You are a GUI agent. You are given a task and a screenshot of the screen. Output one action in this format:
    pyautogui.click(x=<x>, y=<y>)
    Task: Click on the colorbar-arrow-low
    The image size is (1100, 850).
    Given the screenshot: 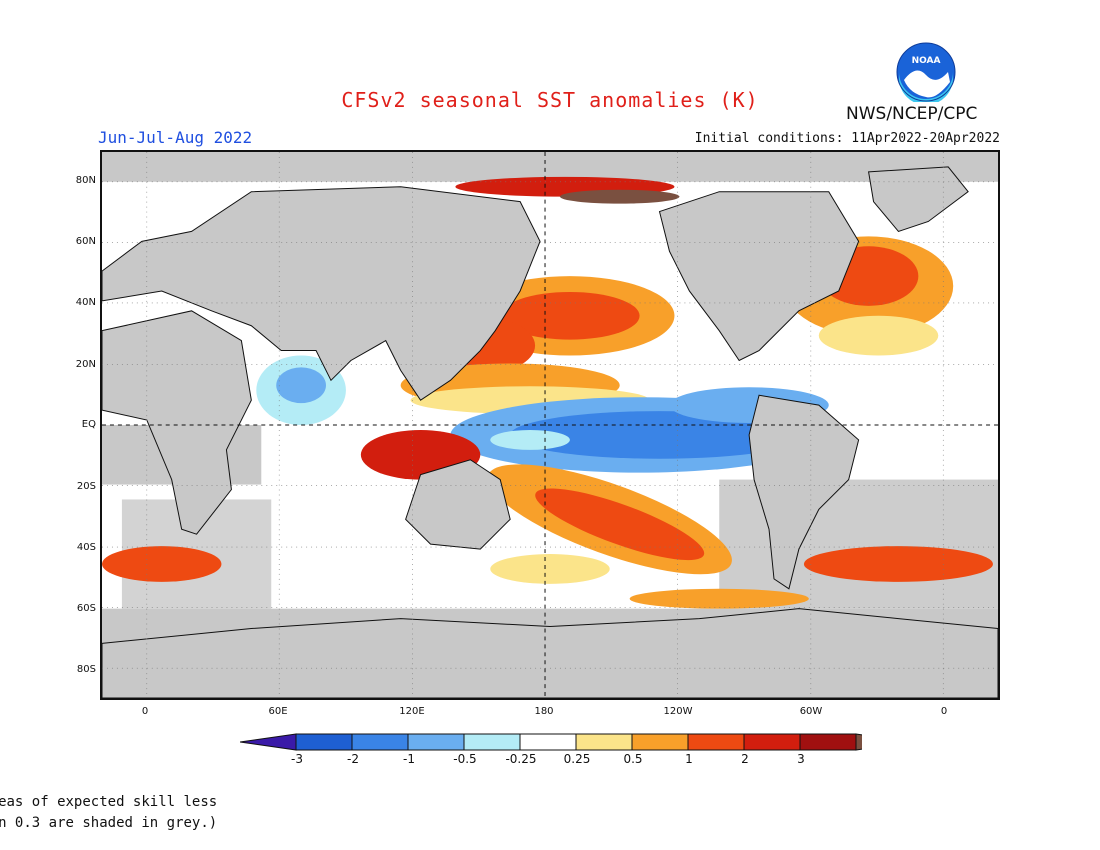 What is the action you would take?
    pyautogui.click(x=268, y=742)
    